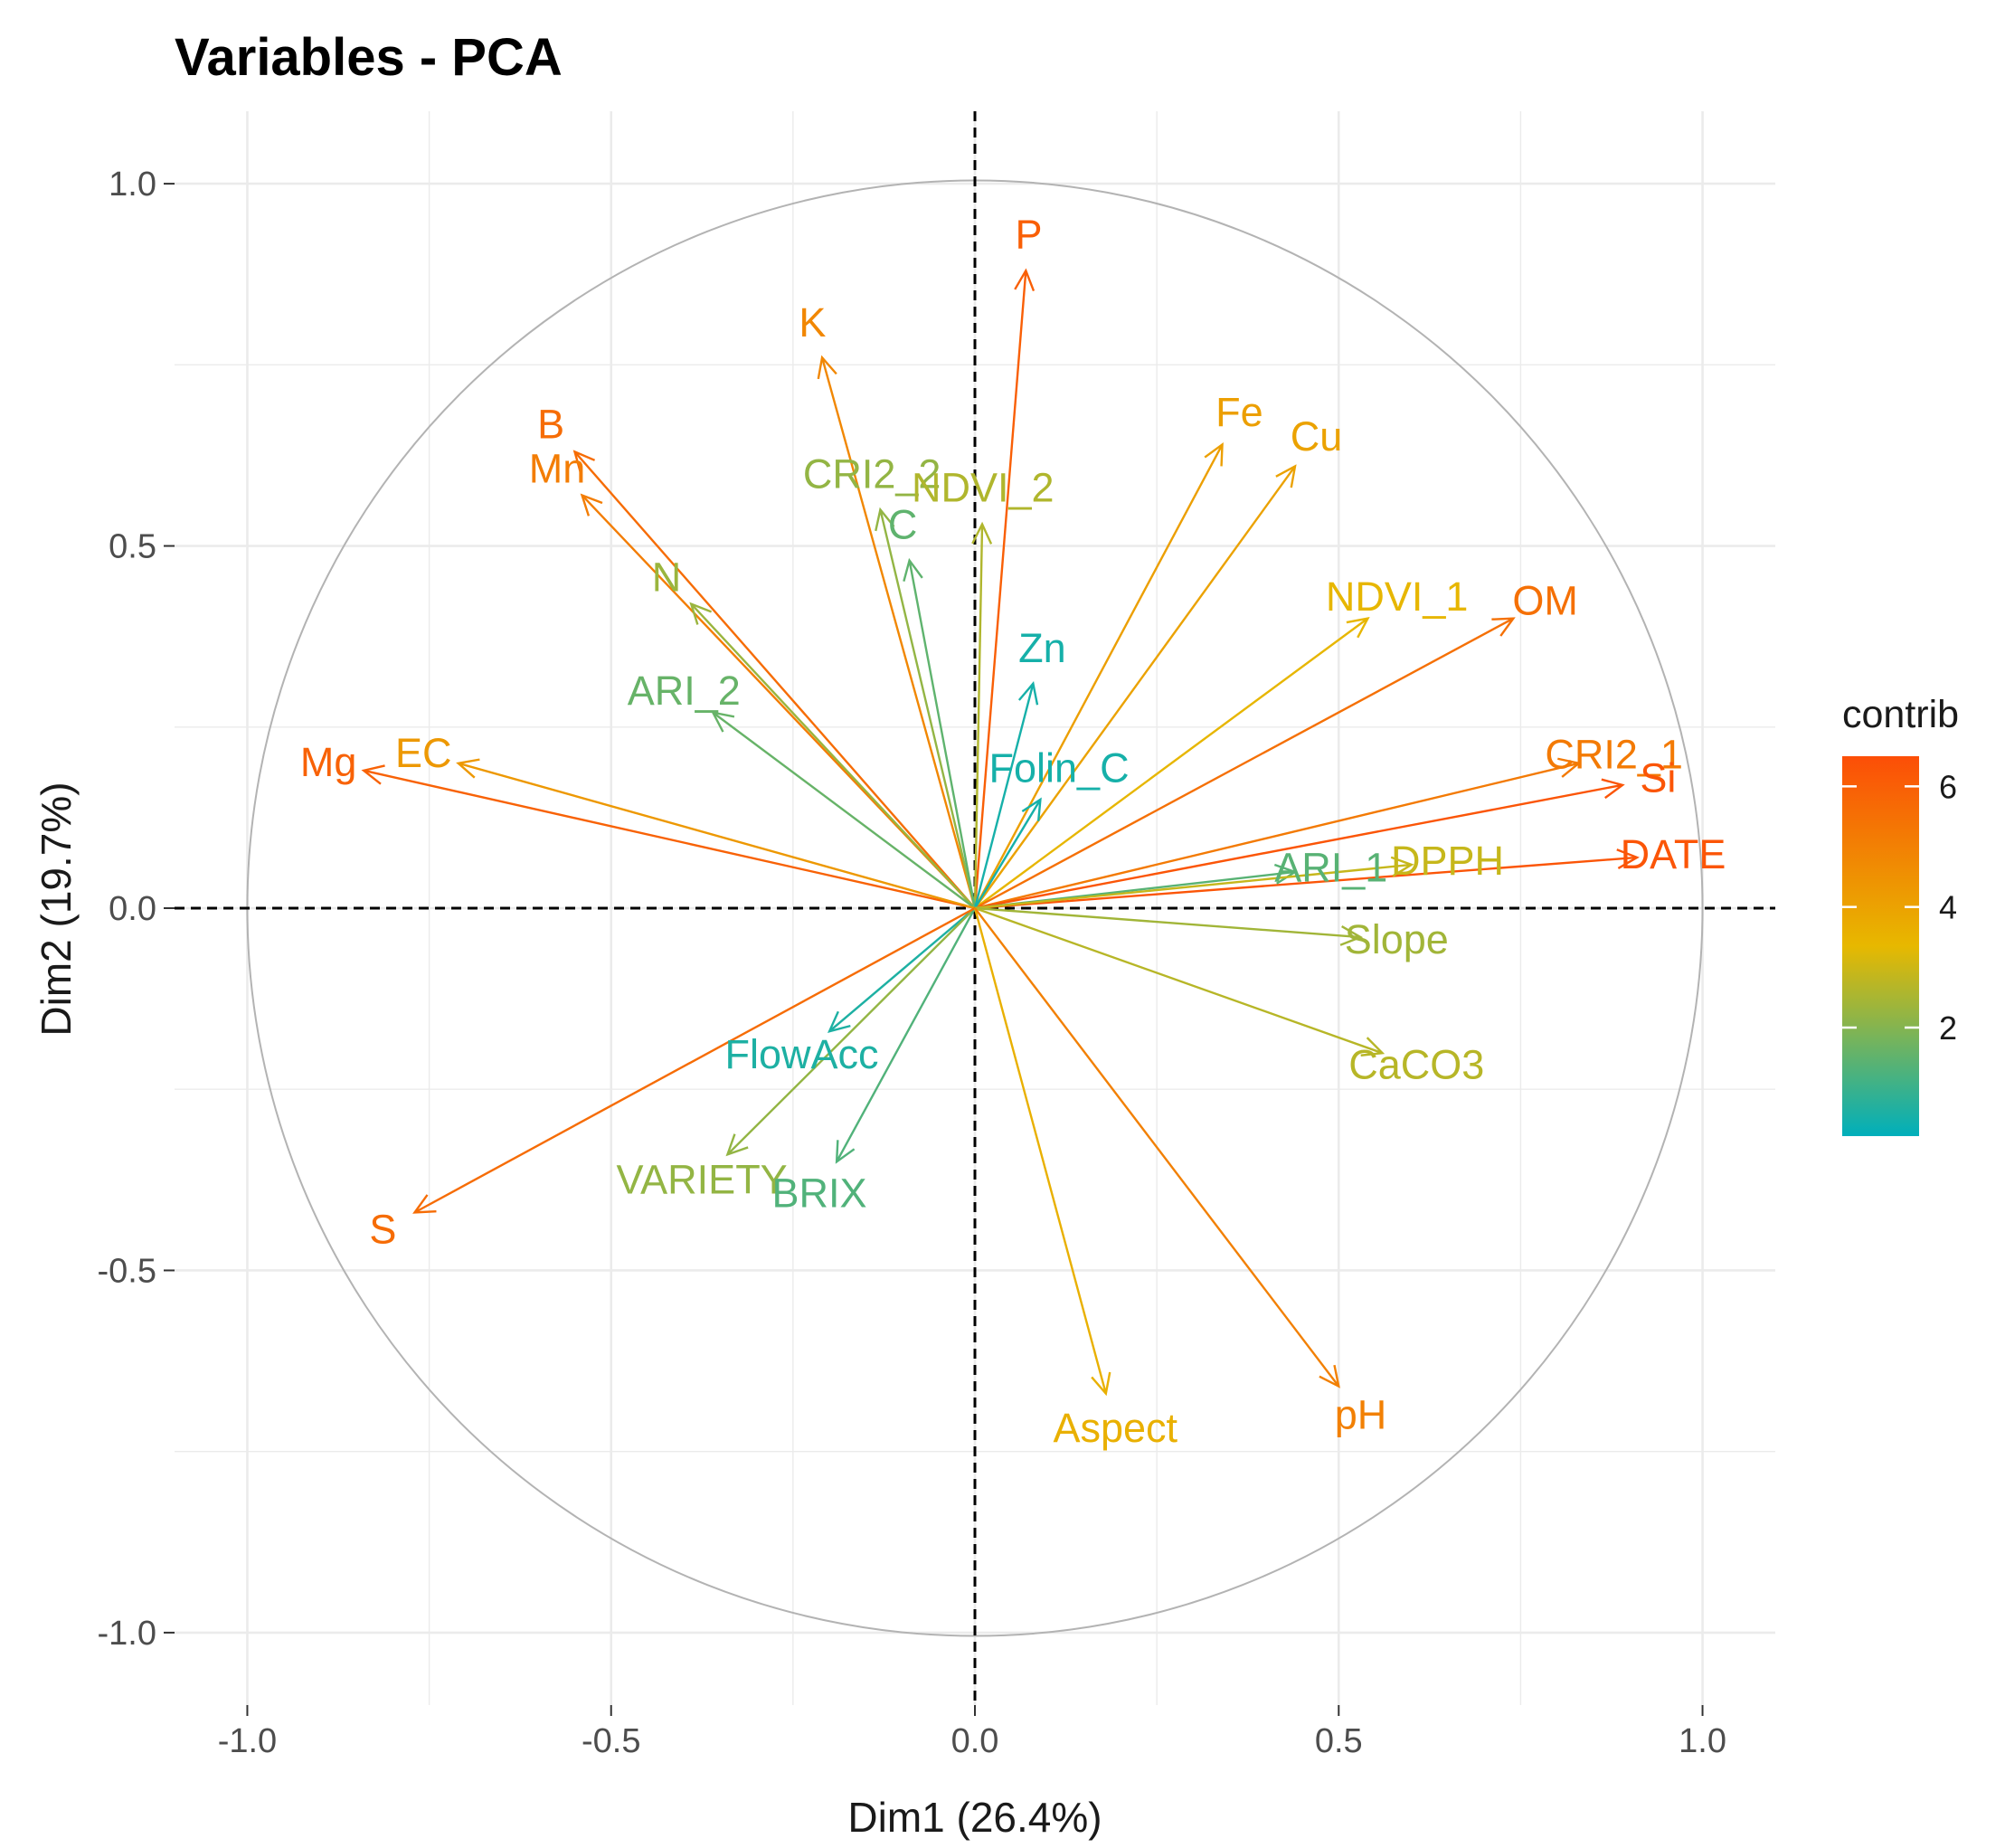  I want to click on legend-color-bar, so click(1881, 946).